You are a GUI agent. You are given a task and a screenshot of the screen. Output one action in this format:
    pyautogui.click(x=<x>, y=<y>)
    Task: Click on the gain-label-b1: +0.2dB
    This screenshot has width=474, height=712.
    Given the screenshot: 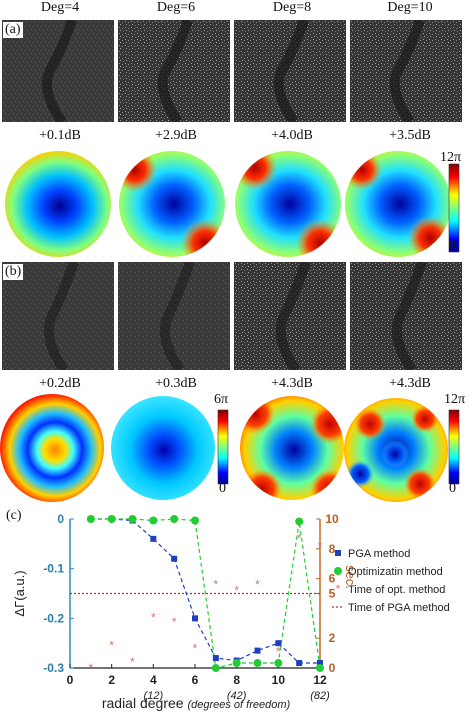 What is the action you would take?
    pyautogui.click(x=60, y=383)
    